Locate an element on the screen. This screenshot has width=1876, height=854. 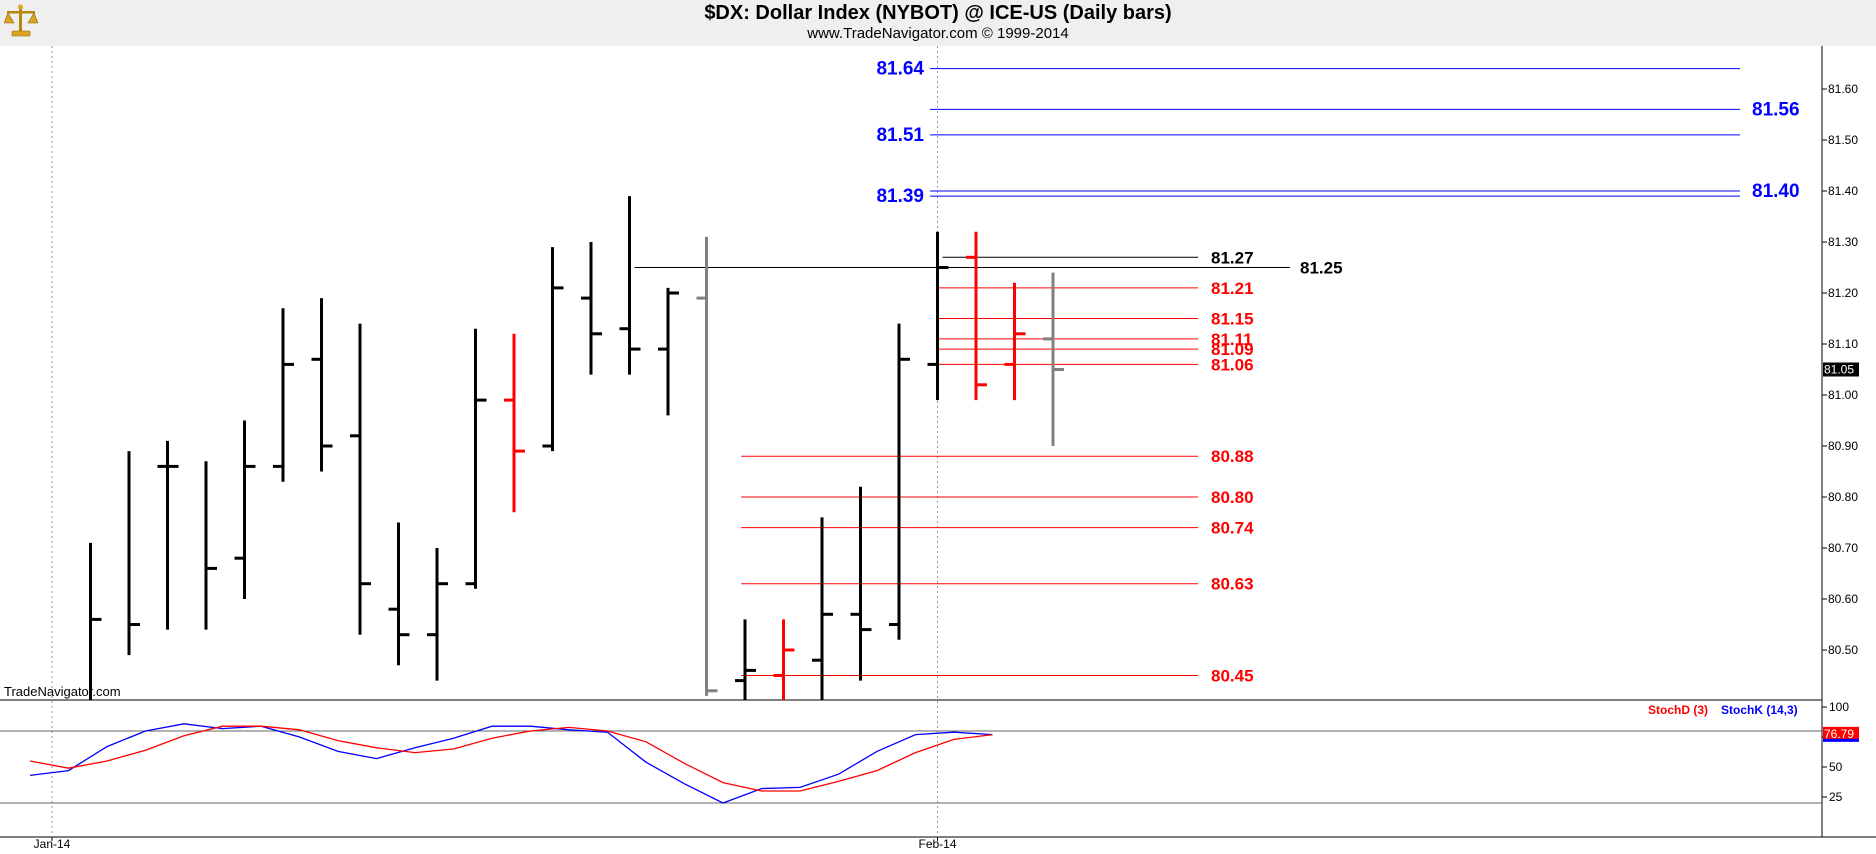
level-label: 81.64 is located at coordinates (900, 69).